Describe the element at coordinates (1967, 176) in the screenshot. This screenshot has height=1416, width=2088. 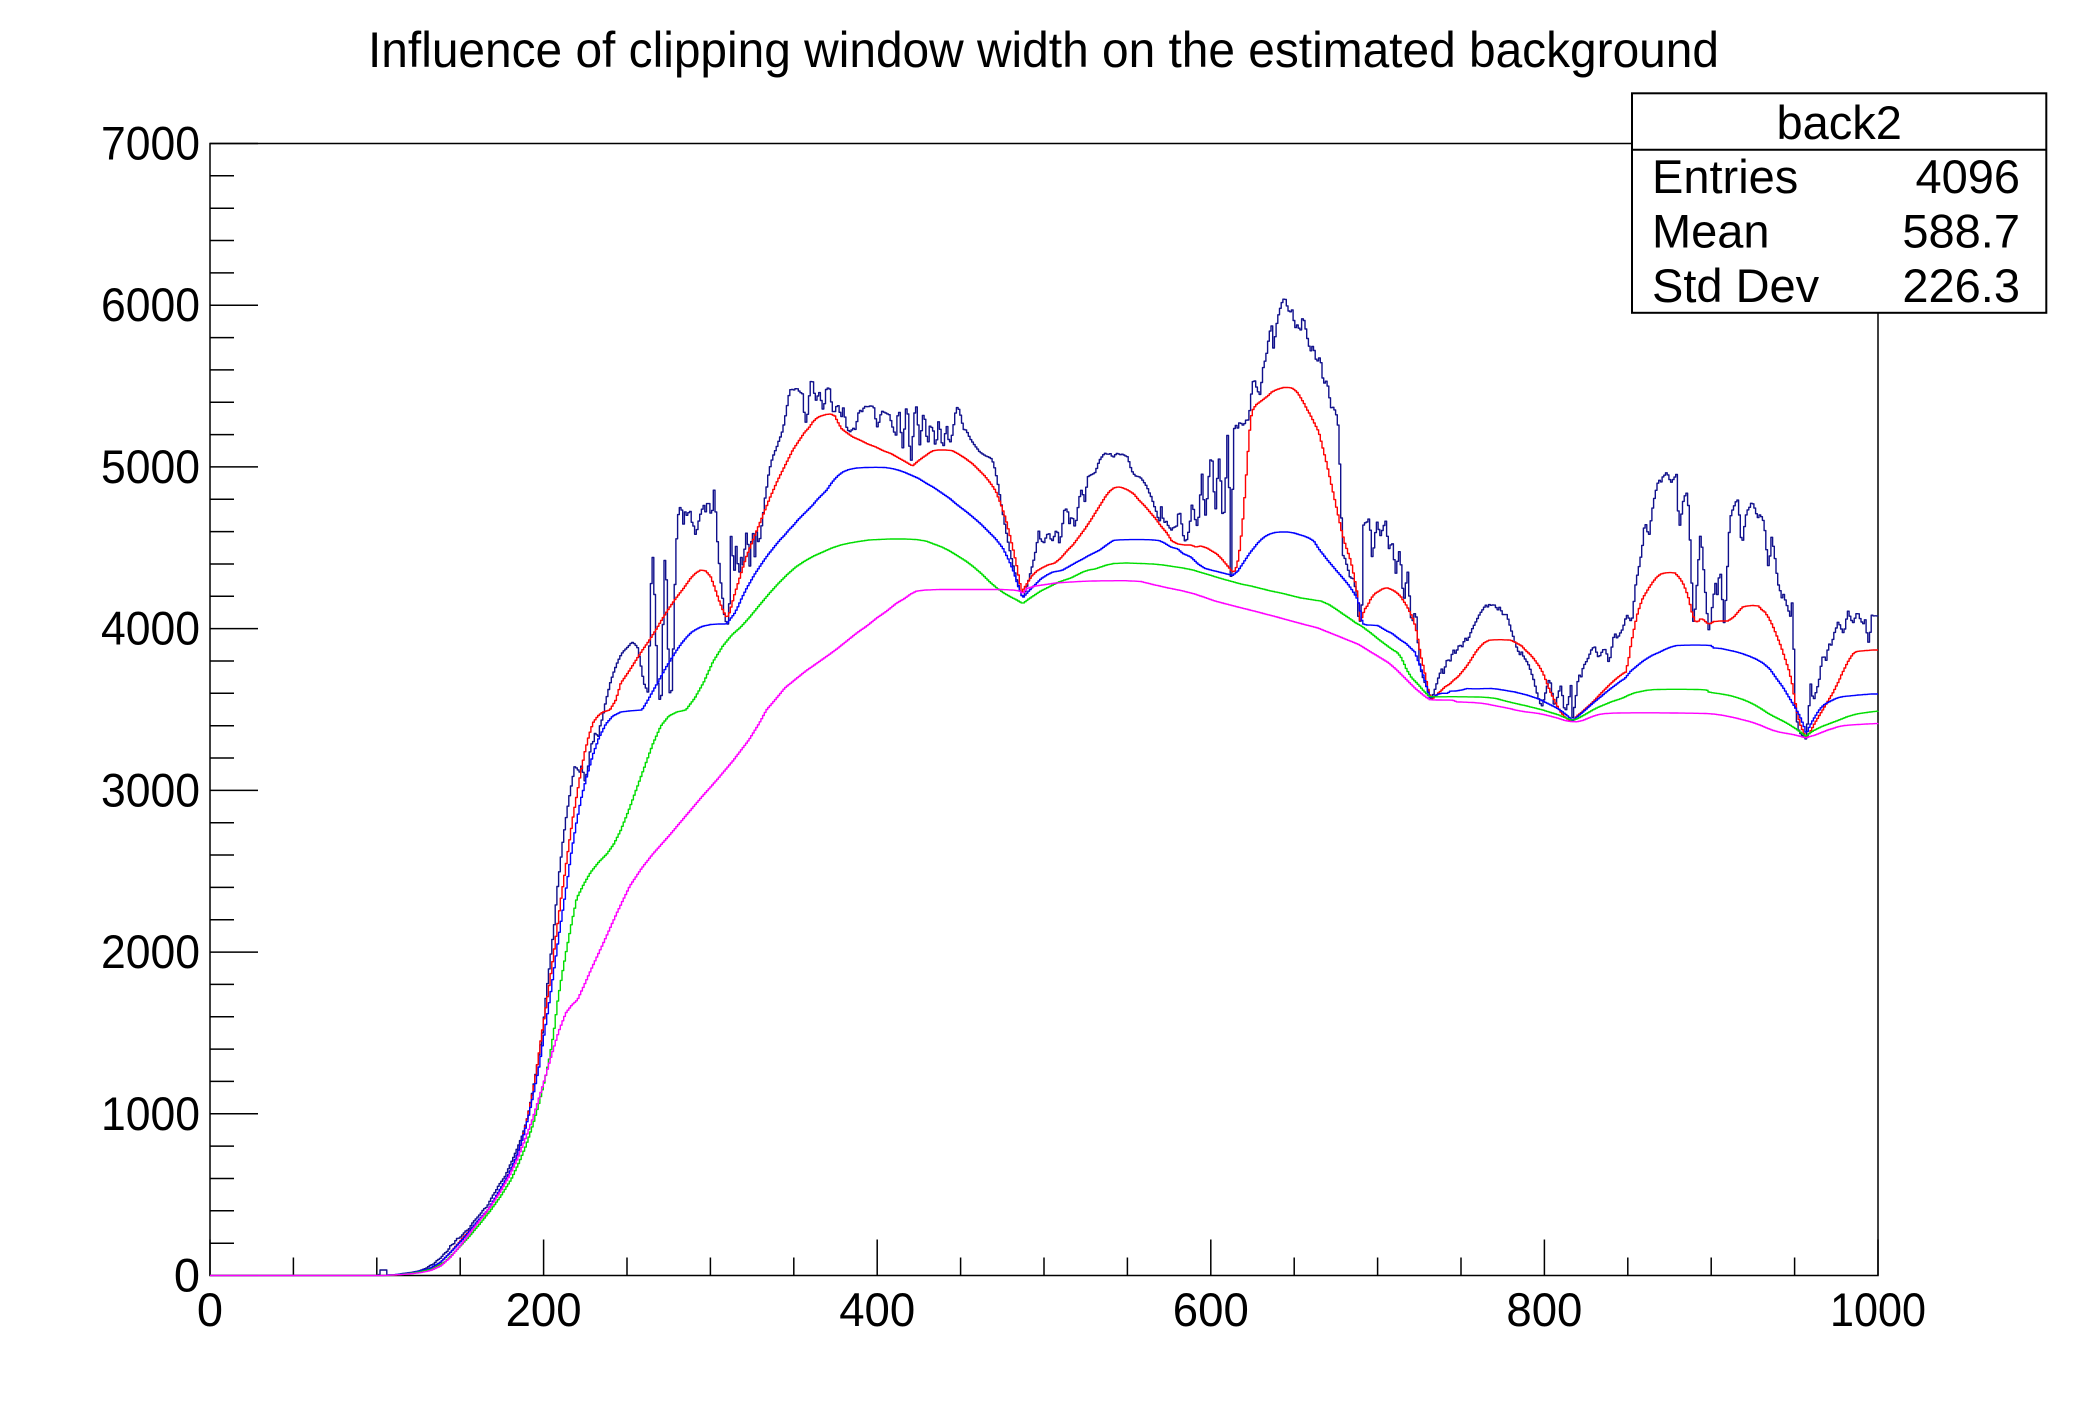
I see `svg-text: 4096` at that location.